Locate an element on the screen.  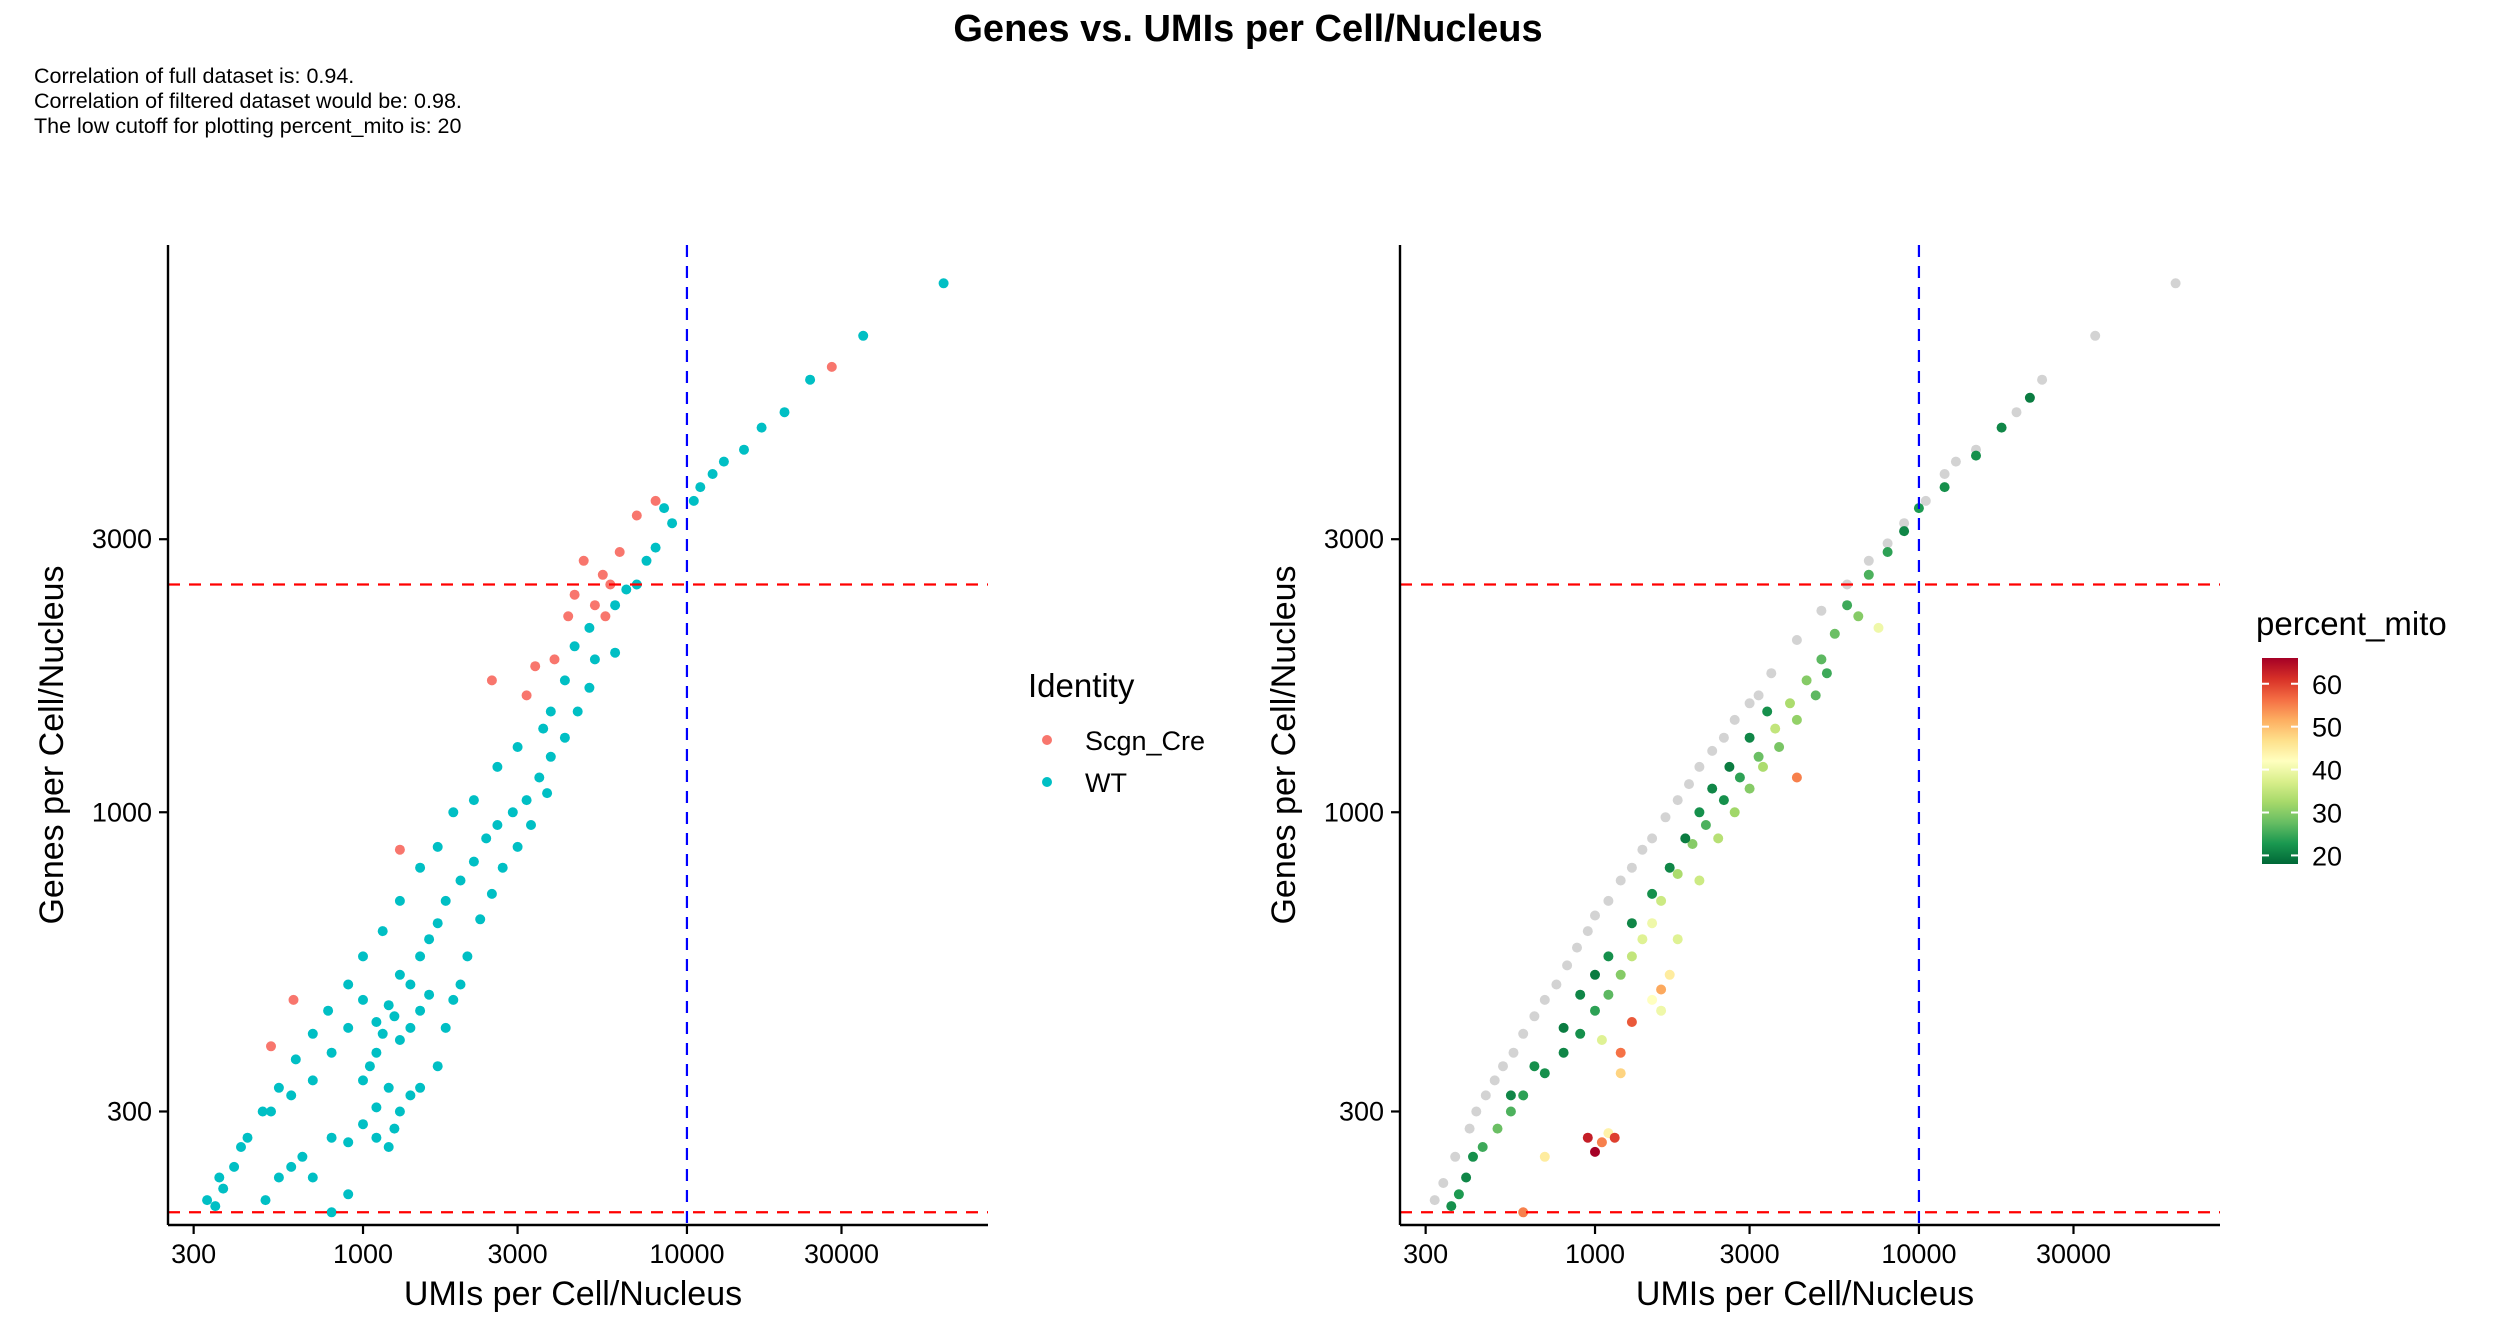
legend-title: Identity is located at coordinates (1081, 685).